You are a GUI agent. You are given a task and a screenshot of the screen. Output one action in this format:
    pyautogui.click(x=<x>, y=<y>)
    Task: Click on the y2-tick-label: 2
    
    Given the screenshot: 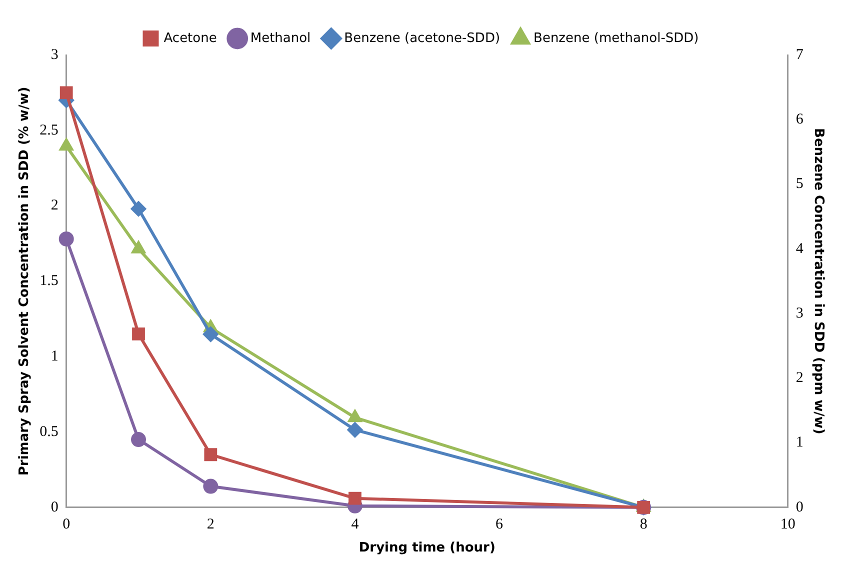 What is the action you would take?
    pyautogui.click(x=800, y=378)
    